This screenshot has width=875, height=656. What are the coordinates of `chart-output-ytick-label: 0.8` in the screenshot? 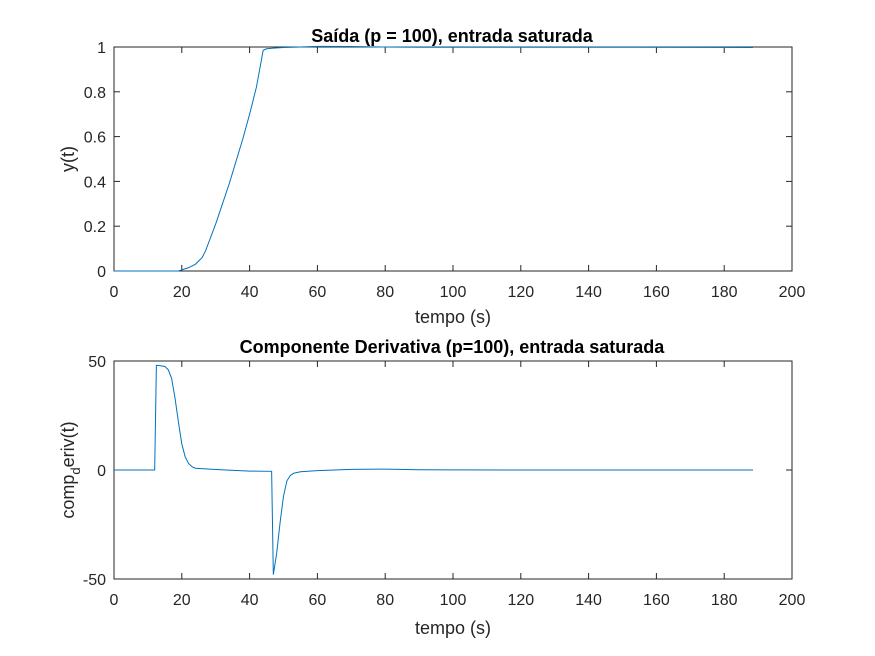 It's located at (95, 93).